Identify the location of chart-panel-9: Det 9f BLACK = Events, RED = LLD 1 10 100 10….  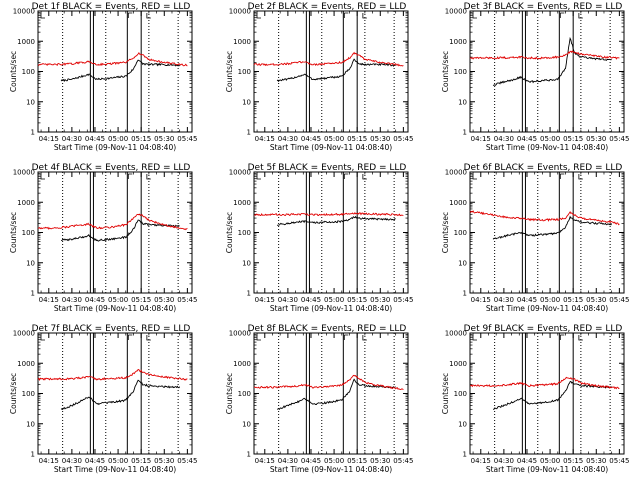
(535, 399).